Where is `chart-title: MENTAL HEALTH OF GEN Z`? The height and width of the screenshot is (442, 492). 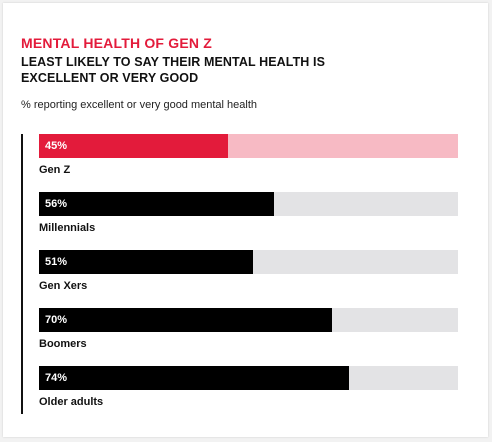 chart-title: MENTAL HEALTH OF GEN Z is located at coordinates (117, 43).